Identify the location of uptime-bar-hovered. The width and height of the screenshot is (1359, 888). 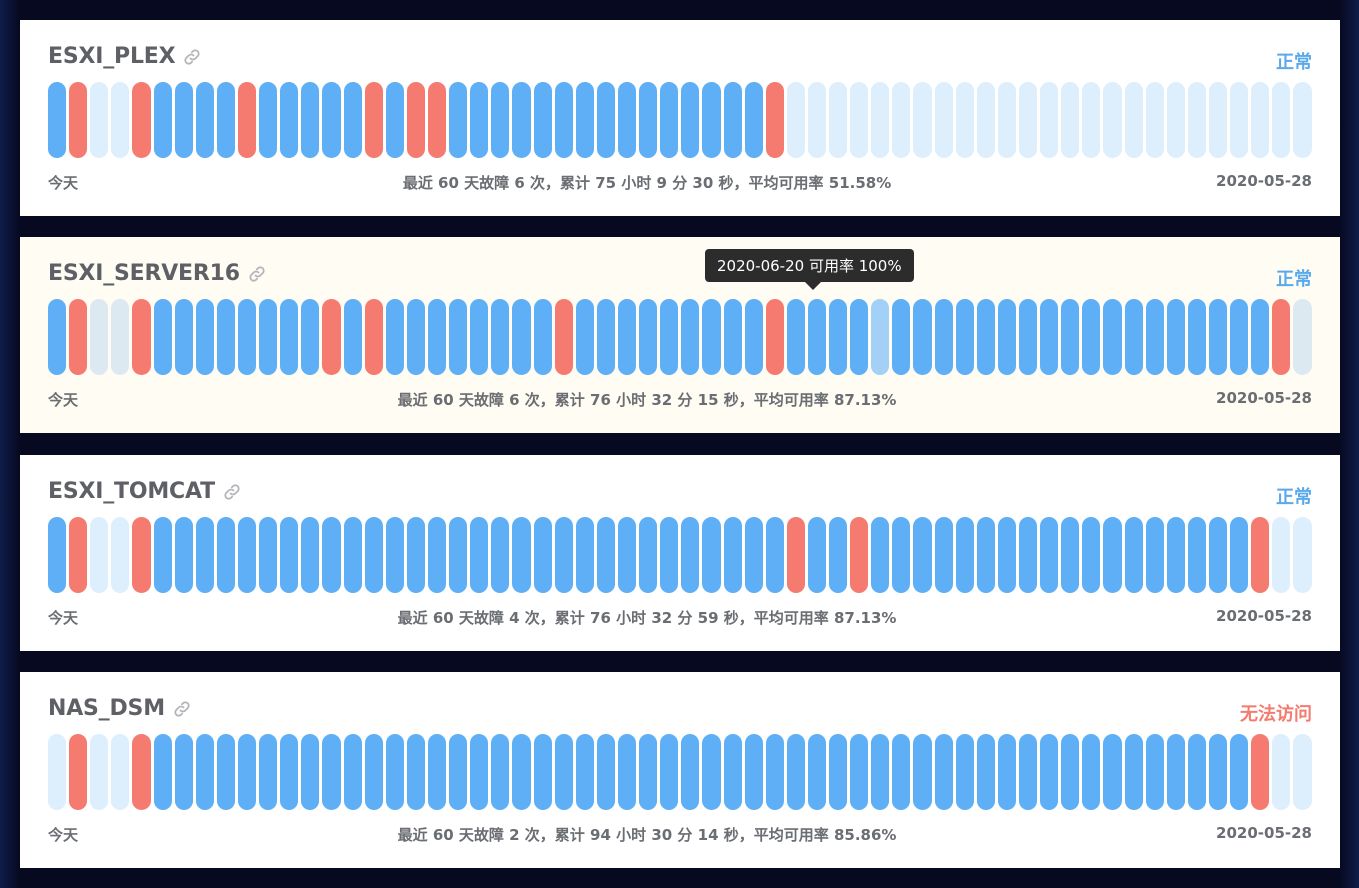
(880, 337).